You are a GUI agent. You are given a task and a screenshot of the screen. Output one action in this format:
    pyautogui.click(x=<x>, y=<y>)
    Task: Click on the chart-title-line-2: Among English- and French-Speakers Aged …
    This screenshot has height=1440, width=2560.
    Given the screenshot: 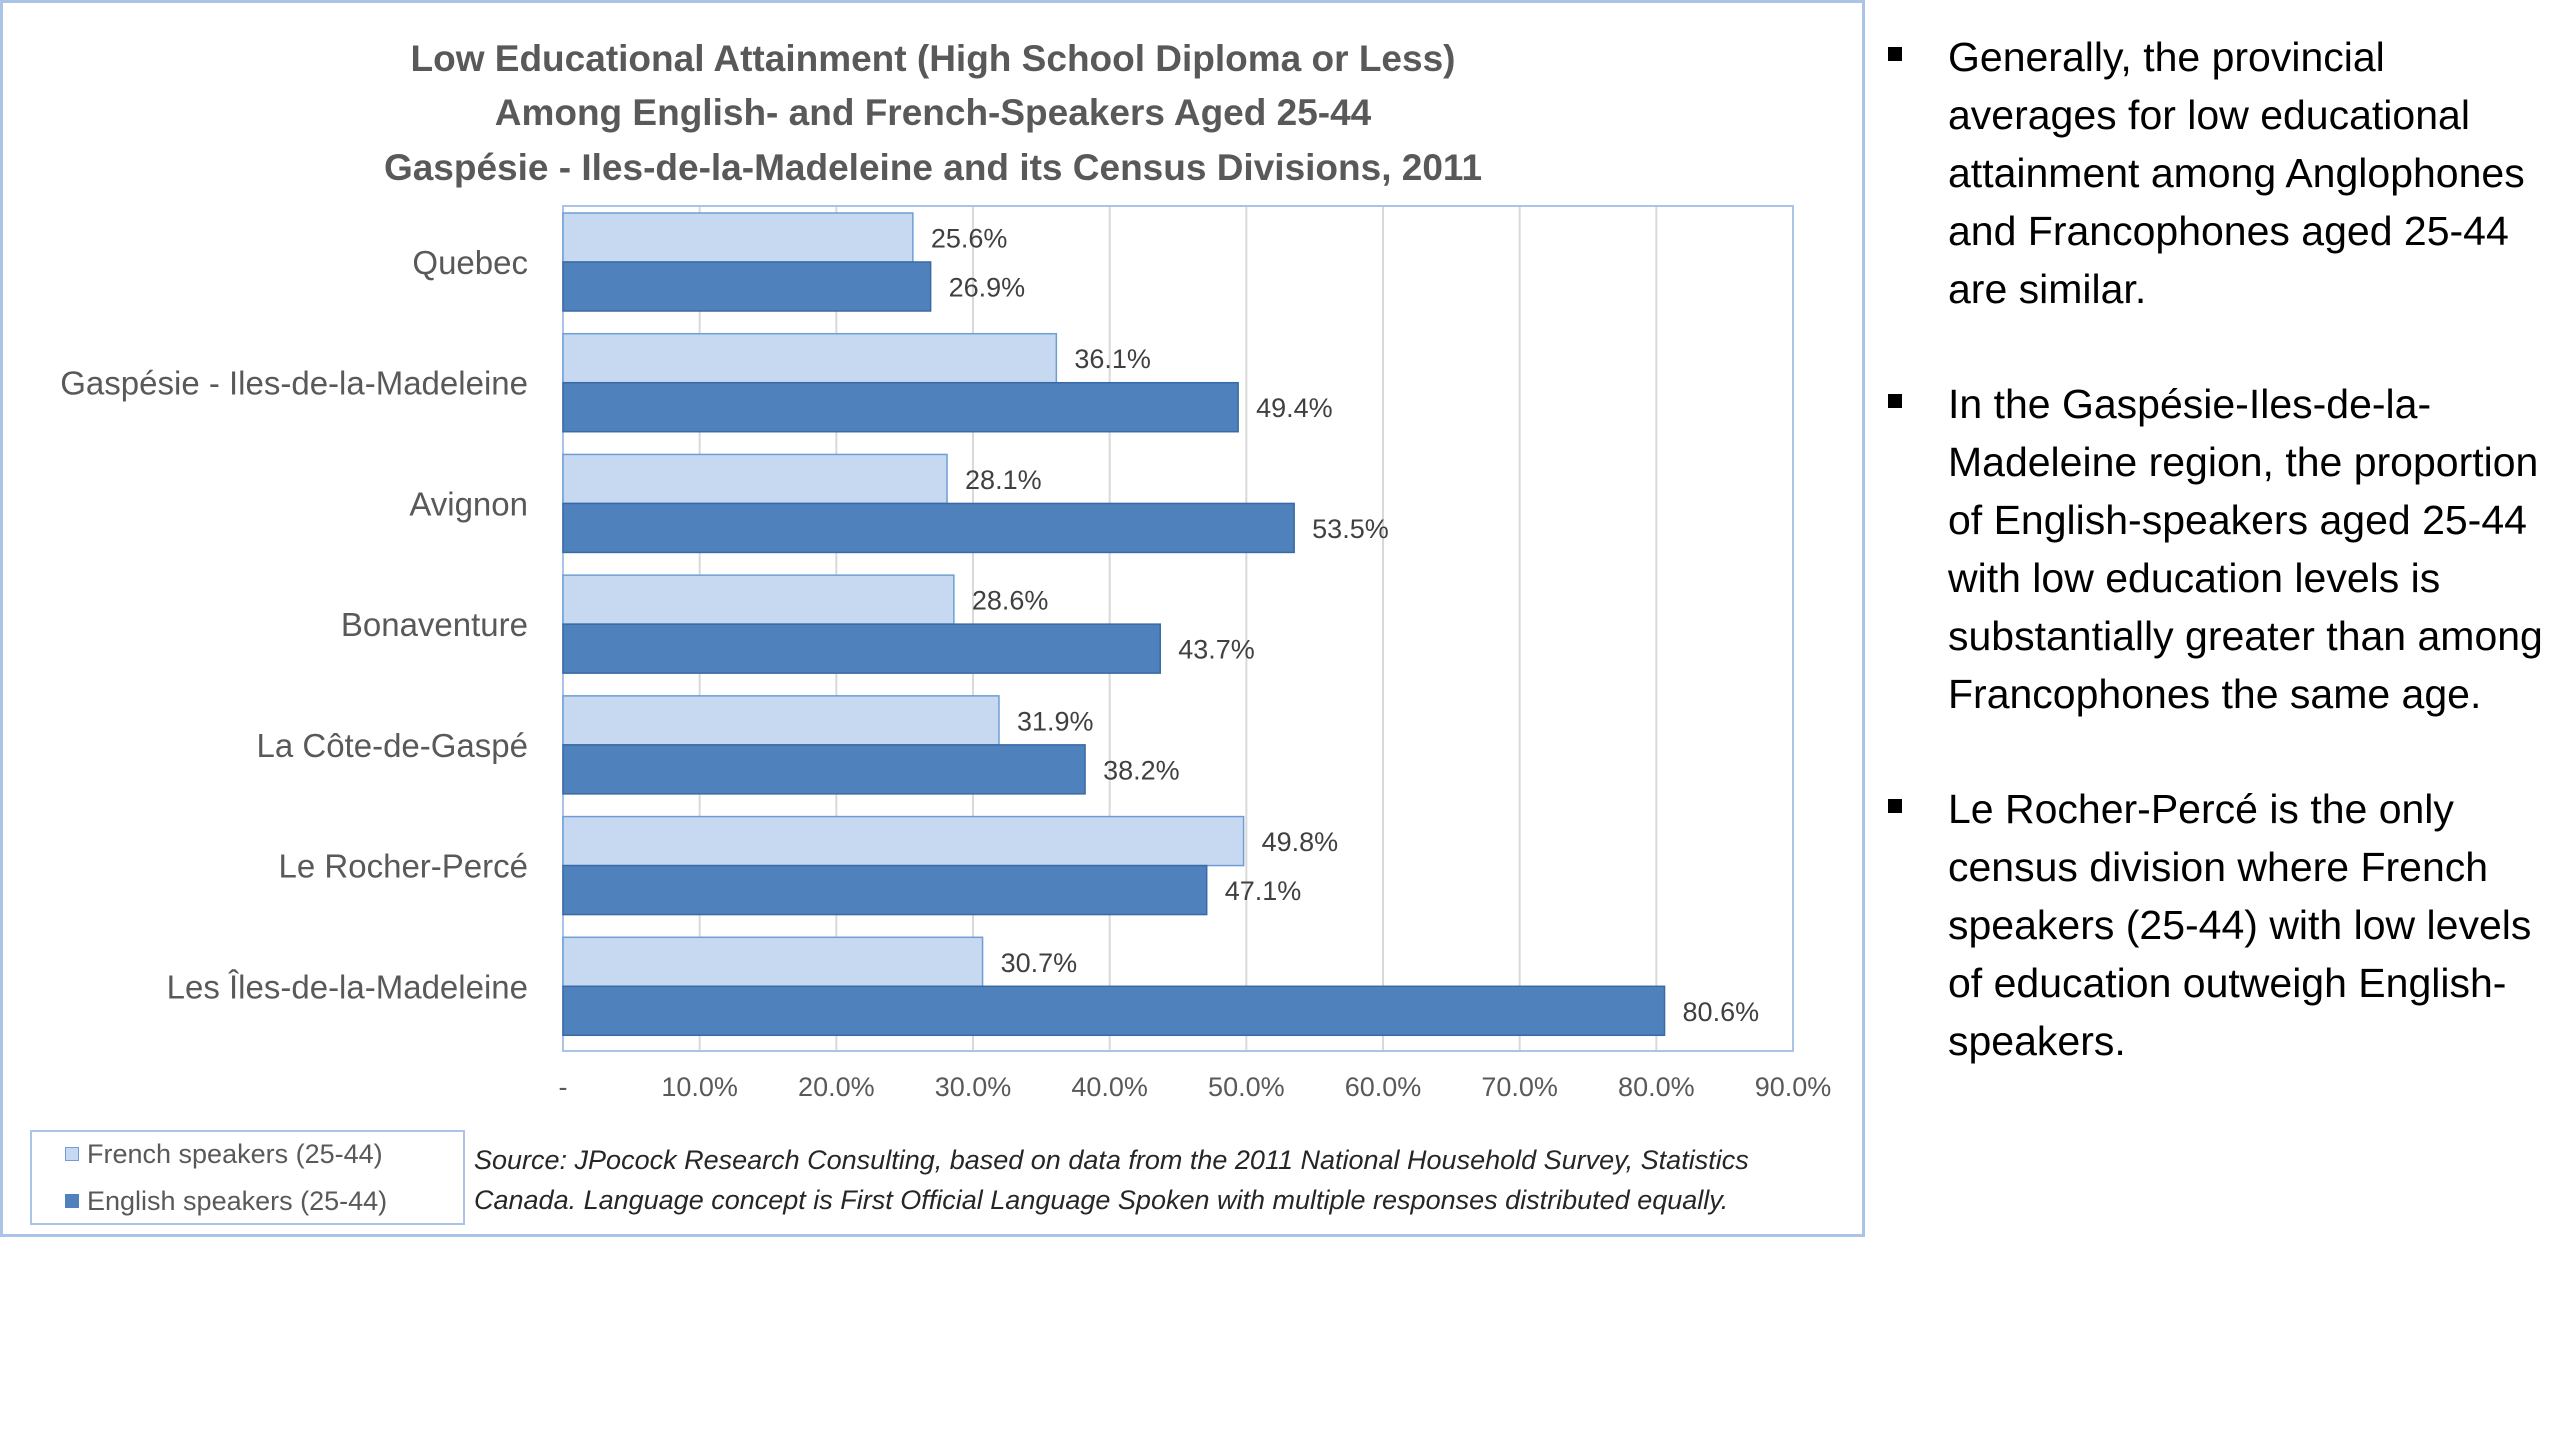 What is the action you would take?
    pyautogui.click(x=933, y=112)
    